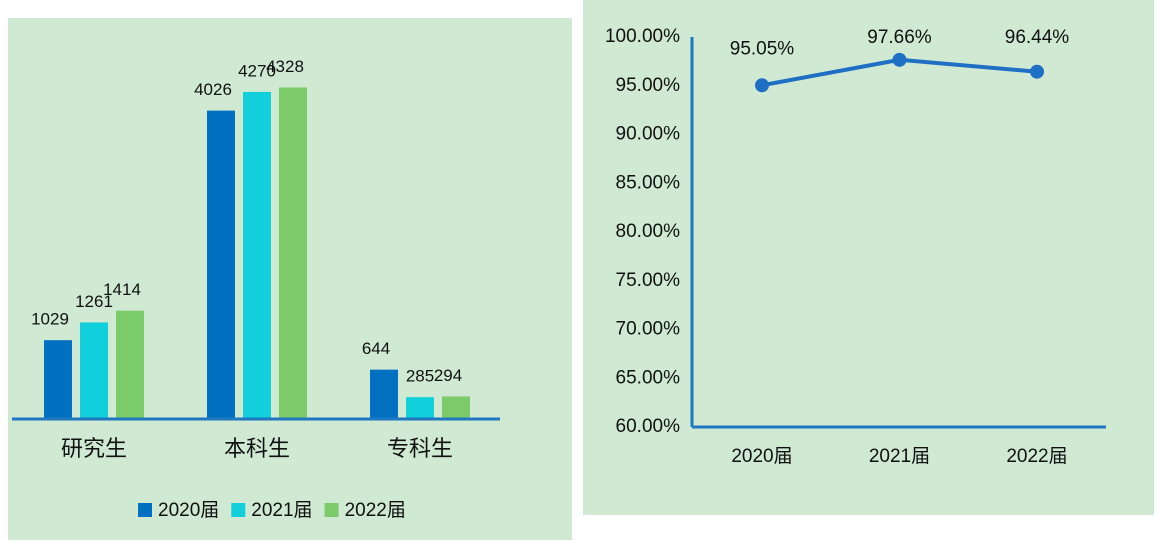 This screenshot has height=542, width=1156. I want to click on data-label: 285, so click(420, 376).